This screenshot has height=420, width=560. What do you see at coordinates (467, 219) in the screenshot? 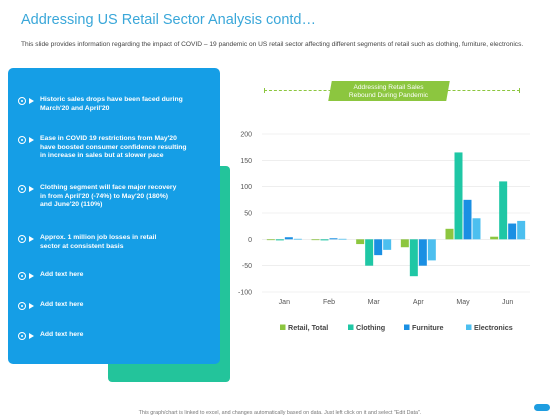
I see `bar-furniture-may` at bounding box center [467, 219].